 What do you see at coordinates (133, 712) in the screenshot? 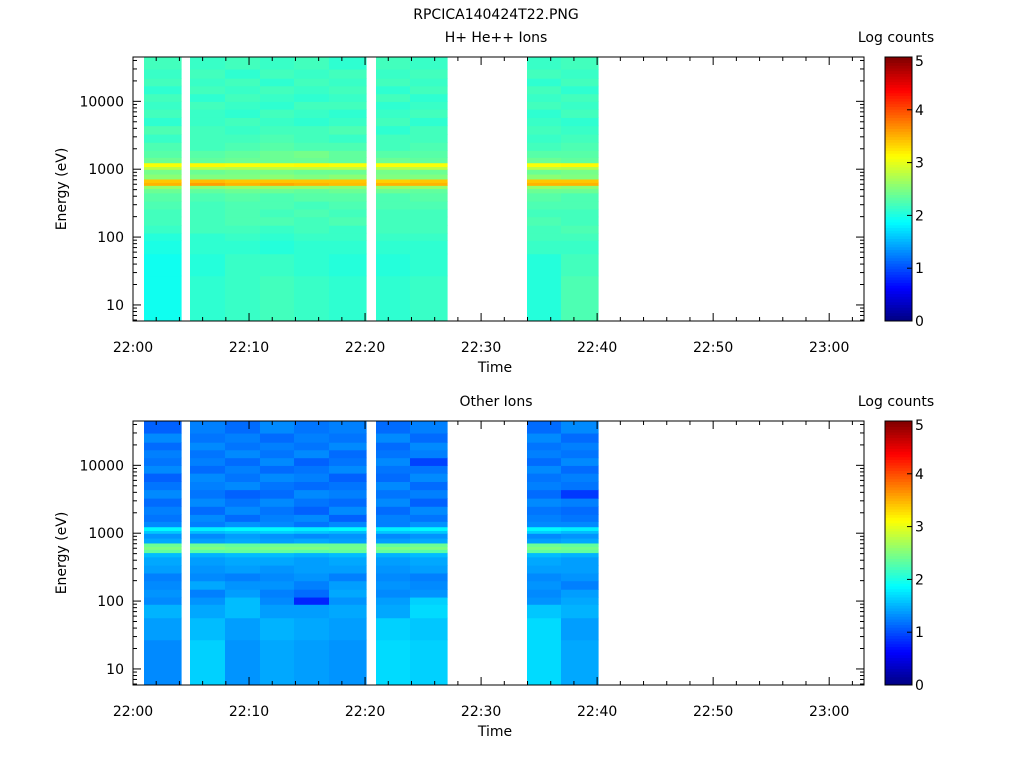
I see `x-tick-label: 22:00` at bounding box center [133, 712].